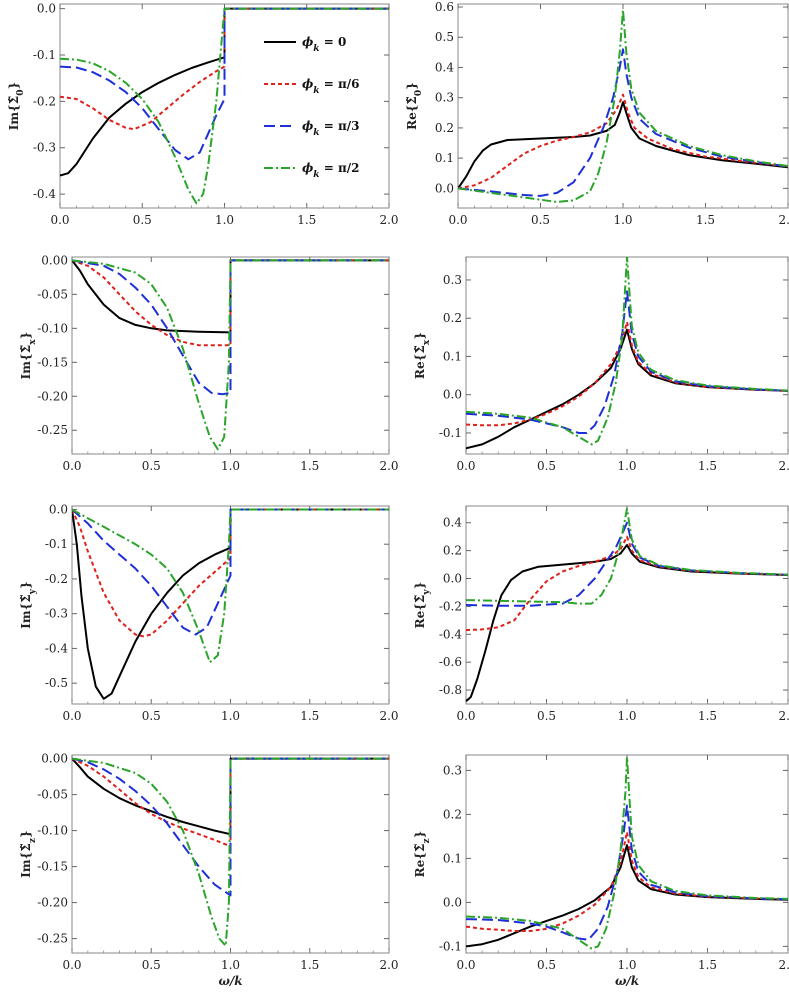  I want to click on legend-label-3: ϕk = π/2, so click(330, 170).